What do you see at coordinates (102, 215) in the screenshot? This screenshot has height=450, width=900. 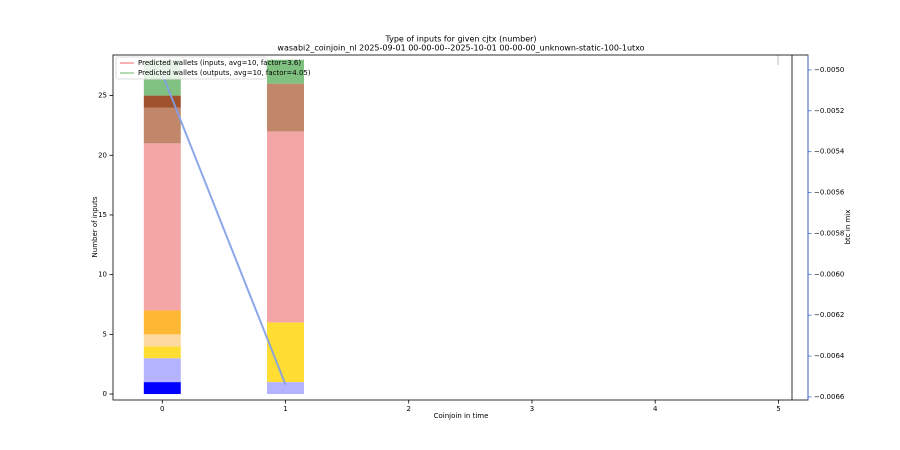 I see `y-tick-label: 15` at bounding box center [102, 215].